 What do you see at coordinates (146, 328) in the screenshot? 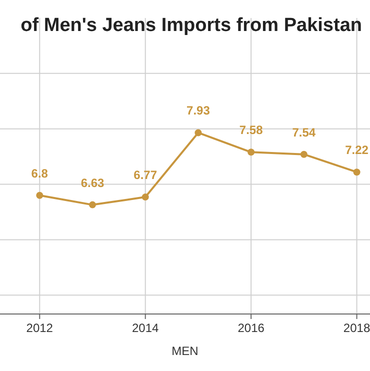
I see `x-tick-label: 2014` at bounding box center [146, 328].